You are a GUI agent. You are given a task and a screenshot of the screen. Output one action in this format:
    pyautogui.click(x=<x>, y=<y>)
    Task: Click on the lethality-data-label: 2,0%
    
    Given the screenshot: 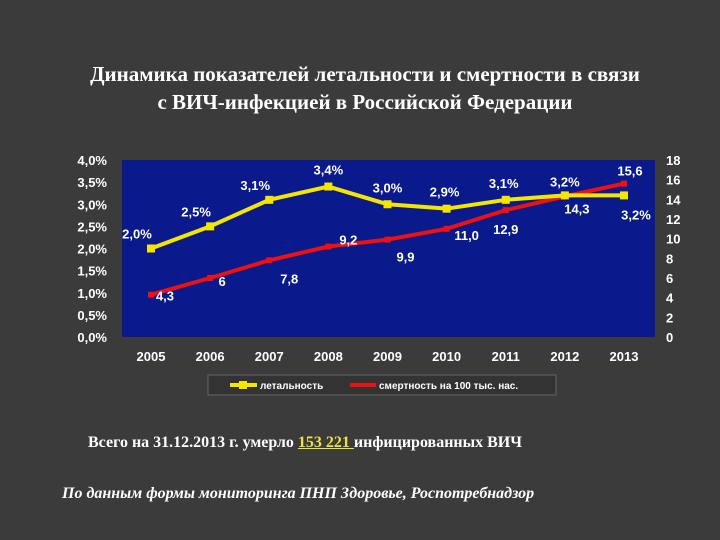 What is the action you would take?
    pyautogui.click(x=137, y=234)
    